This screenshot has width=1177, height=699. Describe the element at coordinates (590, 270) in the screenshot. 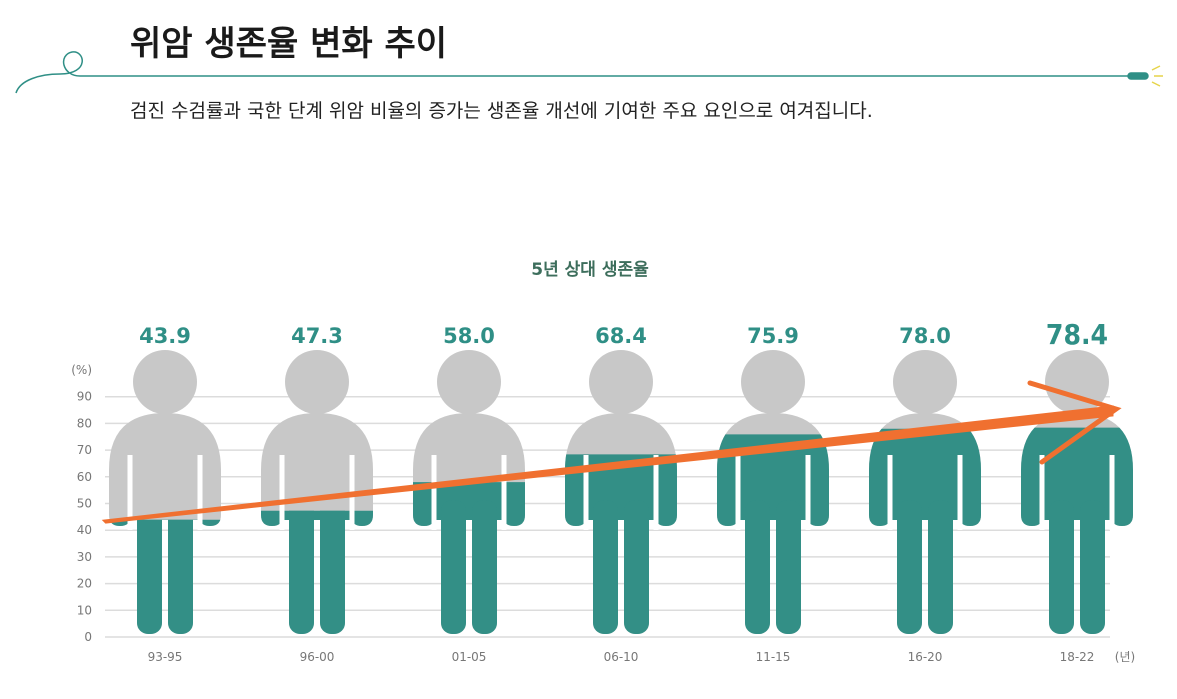

I see `chart-title: 5년 상대 생존율` at that location.